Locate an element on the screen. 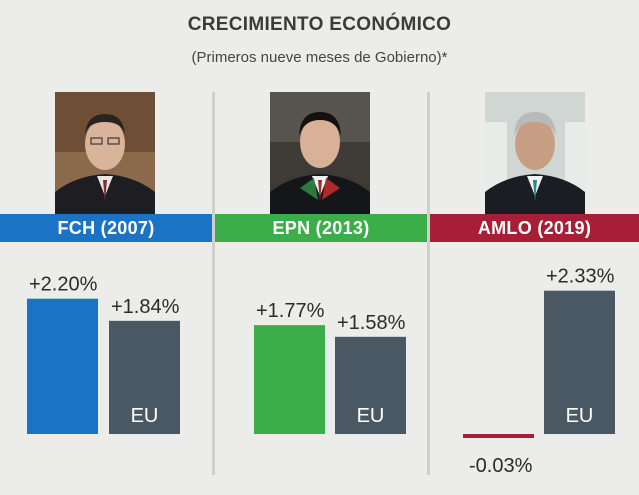  value-label-amlo-country: -0.03% is located at coordinates (501, 466).